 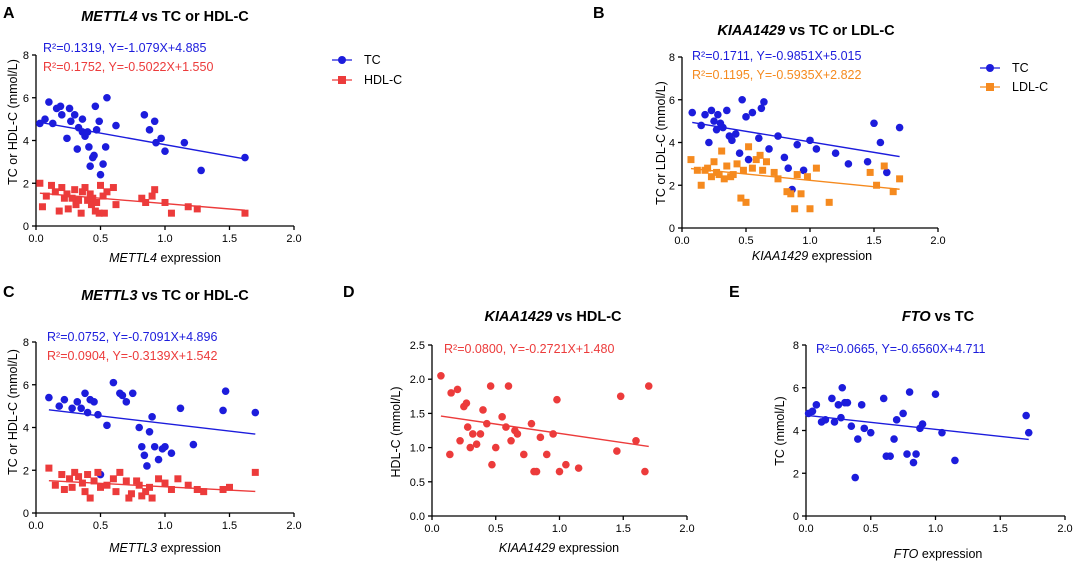 What do you see at coordinates (383, 80) in the screenshot?
I see `legend-a-hdl-label: HDL-C` at bounding box center [383, 80].